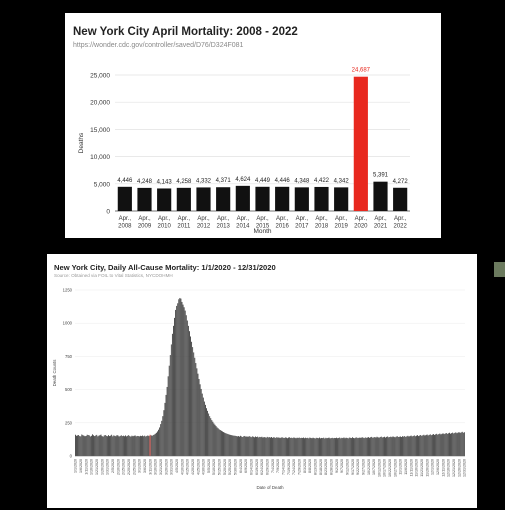 This screenshot has height=510, width=505. Describe the element at coordinates (369, 467) in the screenshot. I see `x-tick-label: 10/2/2020` at that location.